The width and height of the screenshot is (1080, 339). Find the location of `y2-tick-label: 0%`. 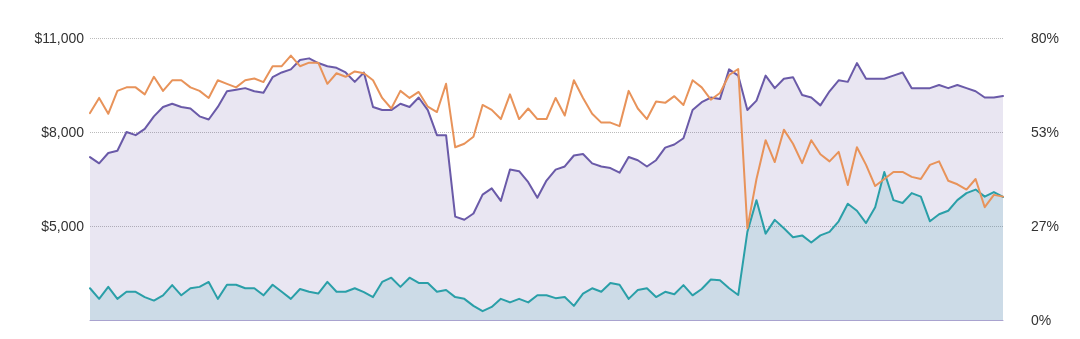

y2-tick-label: 0% is located at coordinates (1041, 320).